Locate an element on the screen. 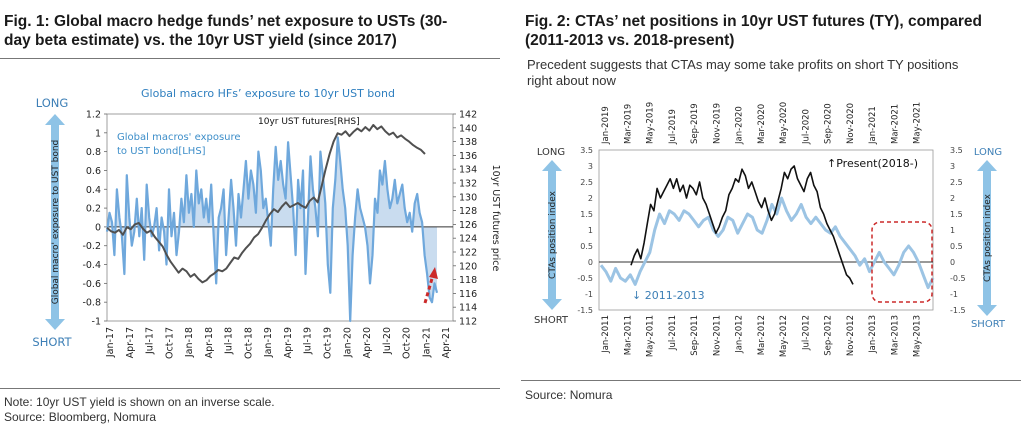 This screenshot has height=434, width=1029. figure-1-source: Source: Bloomberg, Nomura is located at coordinates (80, 417).